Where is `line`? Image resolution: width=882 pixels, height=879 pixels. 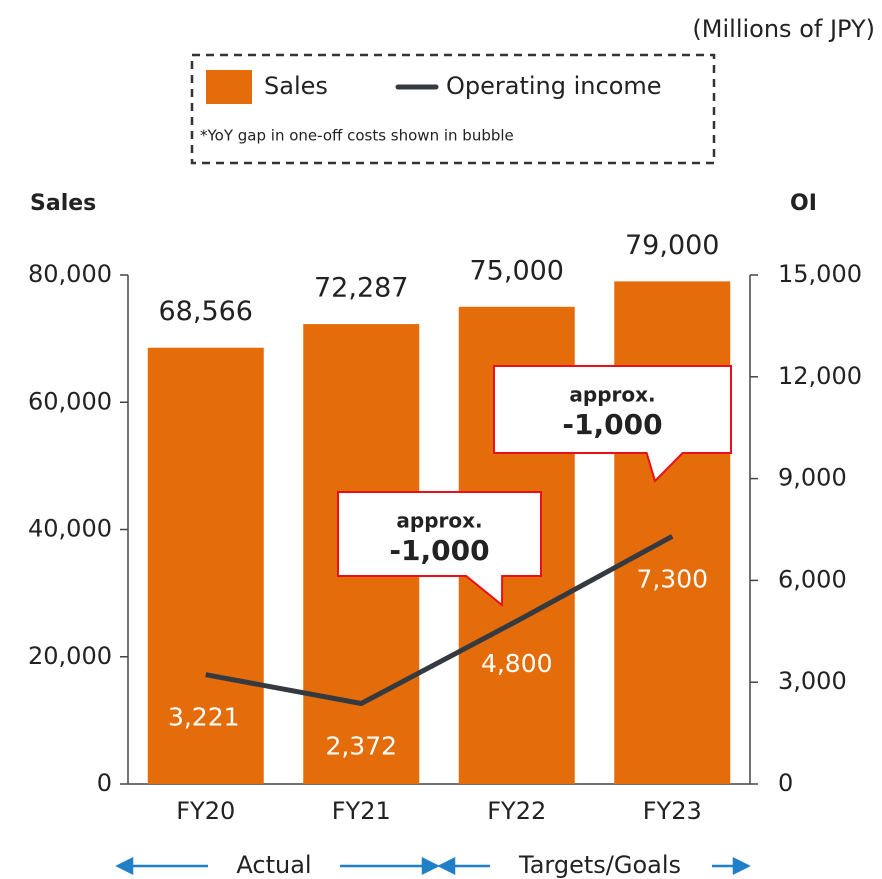 line is located at coordinates (439, 620).